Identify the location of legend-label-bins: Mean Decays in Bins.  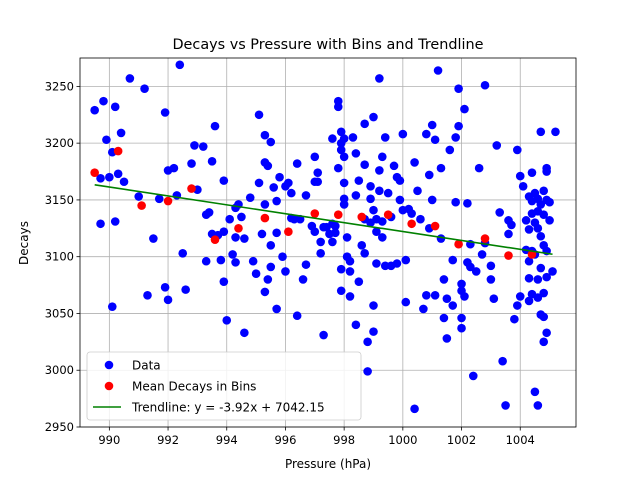
(194, 387).